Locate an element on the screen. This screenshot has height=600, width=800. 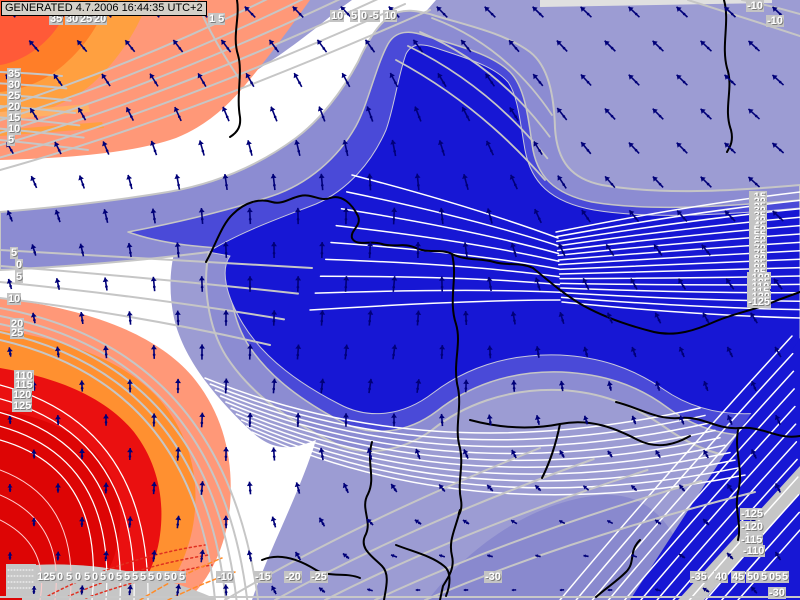
border-east-branch is located at coordinates (738, 485).